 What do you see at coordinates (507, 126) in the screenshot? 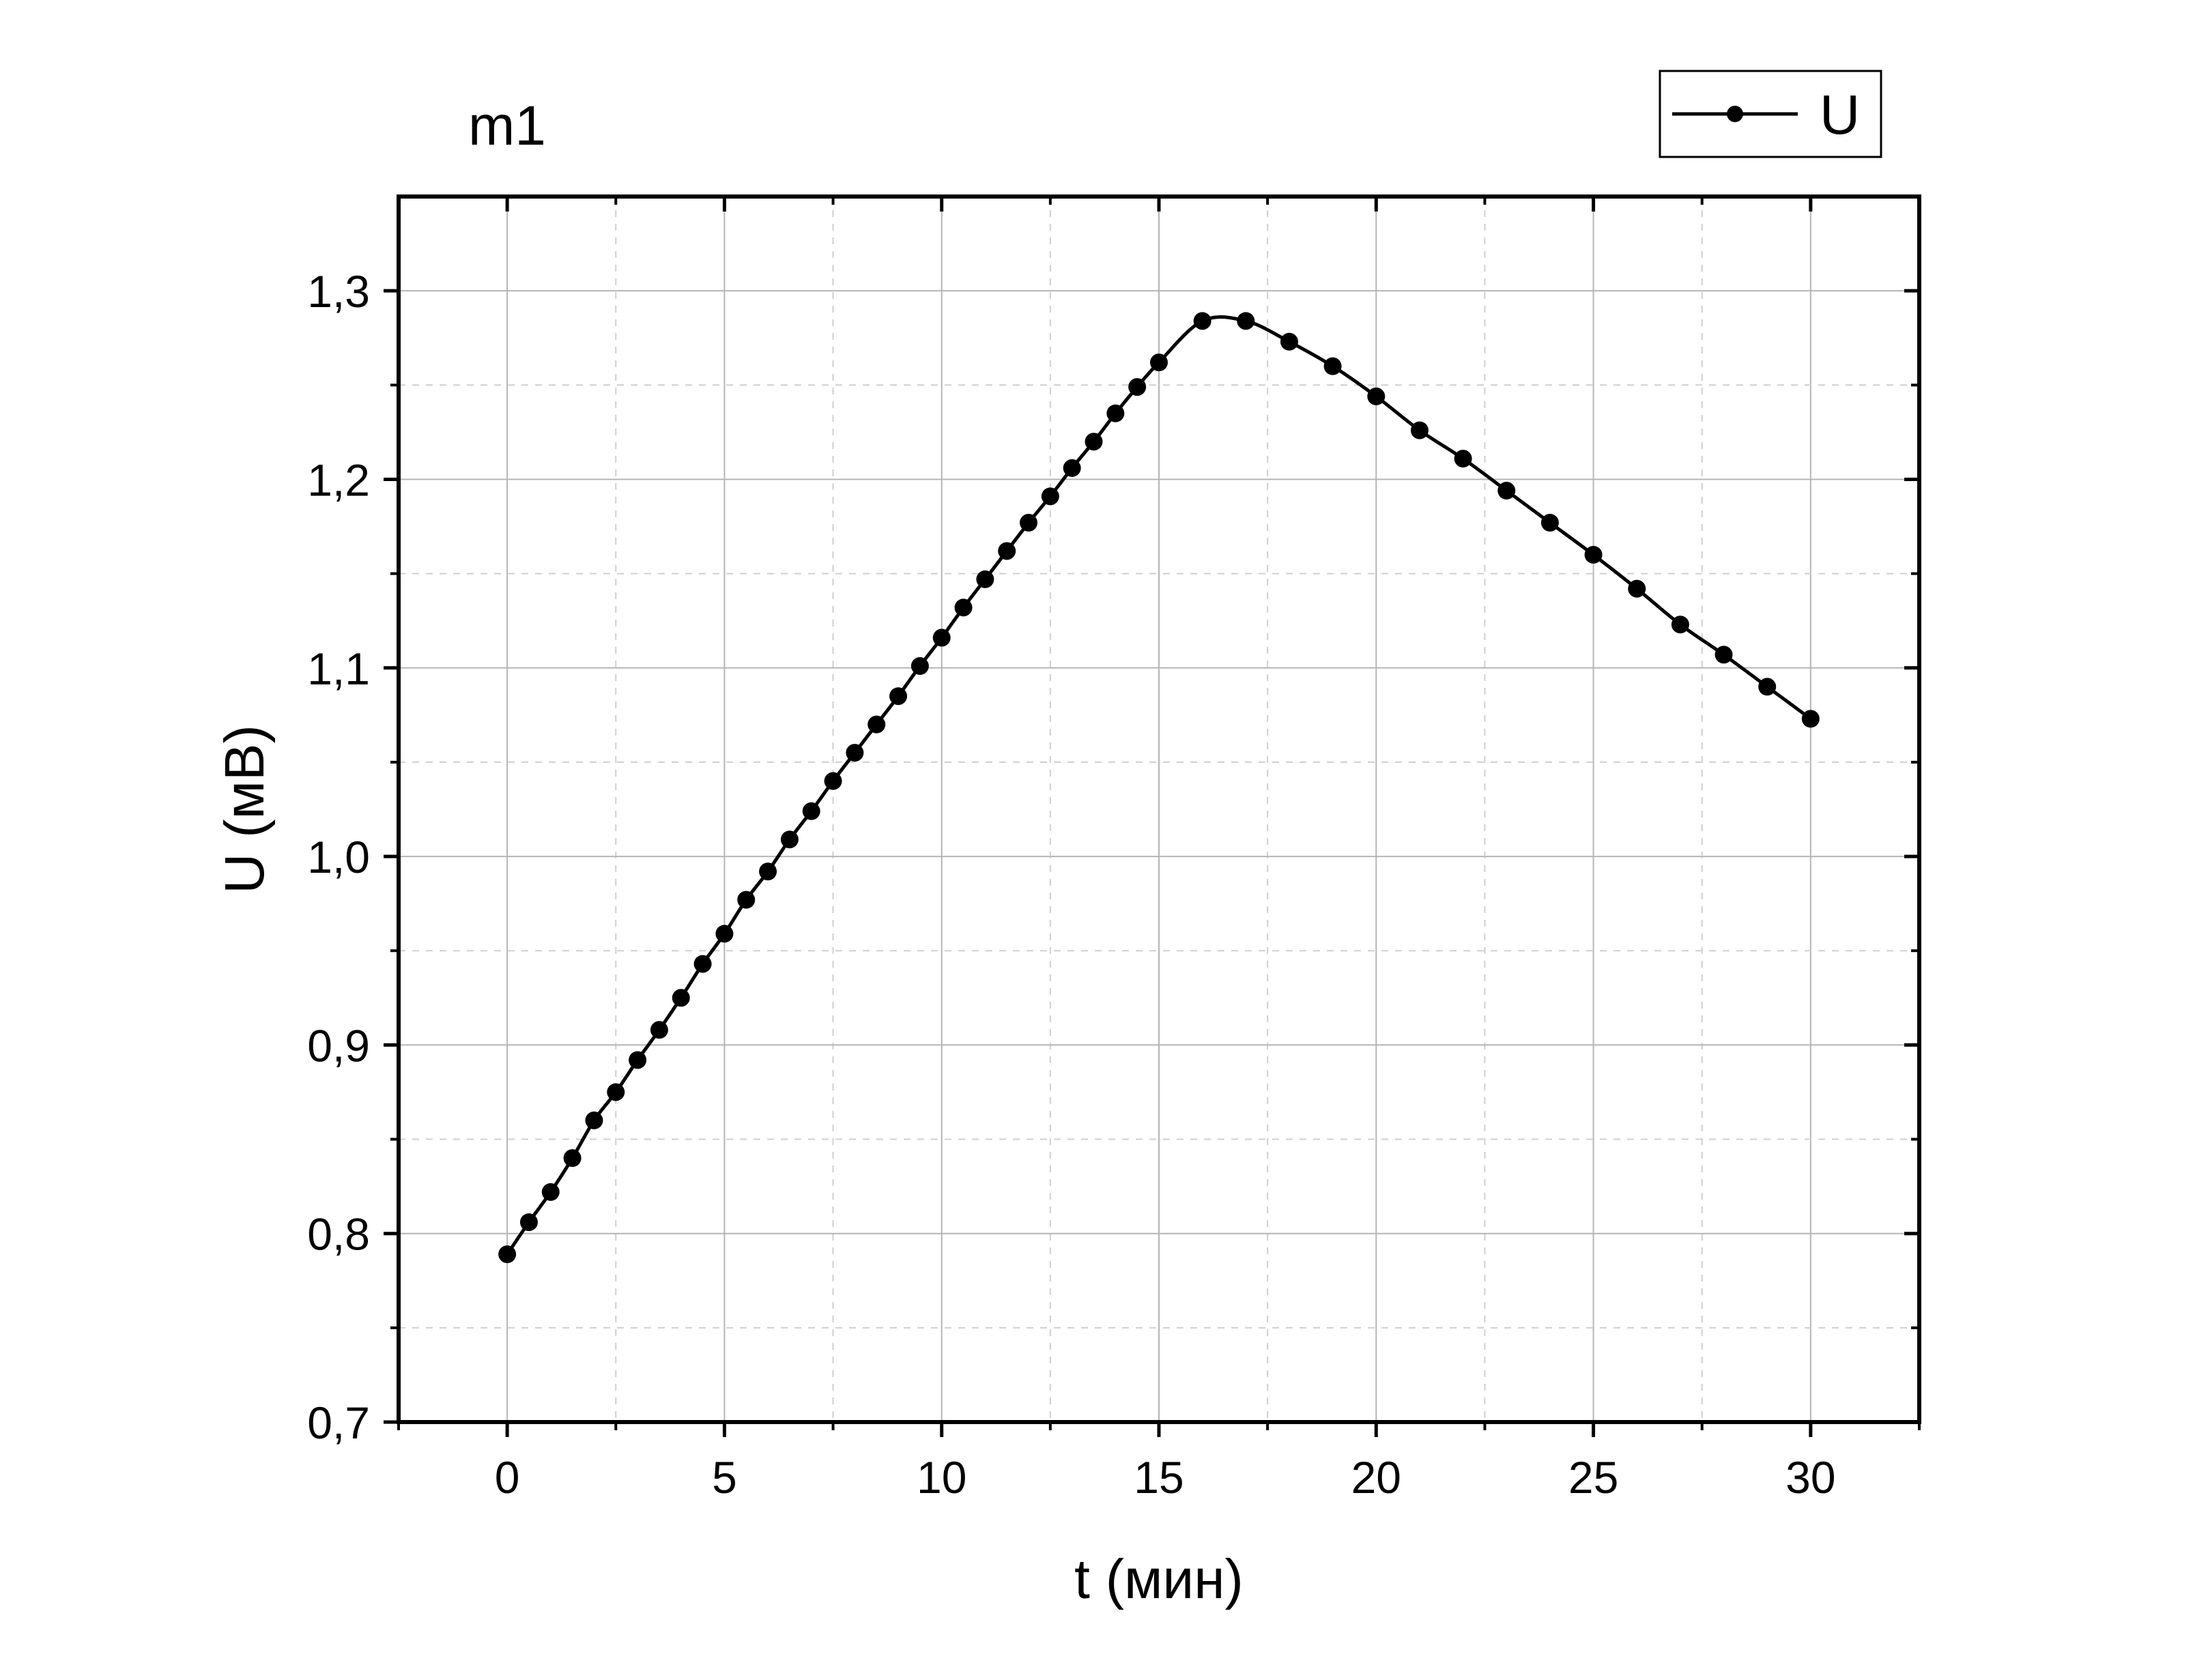
I see `panel-label: m1` at bounding box center [507, 126].